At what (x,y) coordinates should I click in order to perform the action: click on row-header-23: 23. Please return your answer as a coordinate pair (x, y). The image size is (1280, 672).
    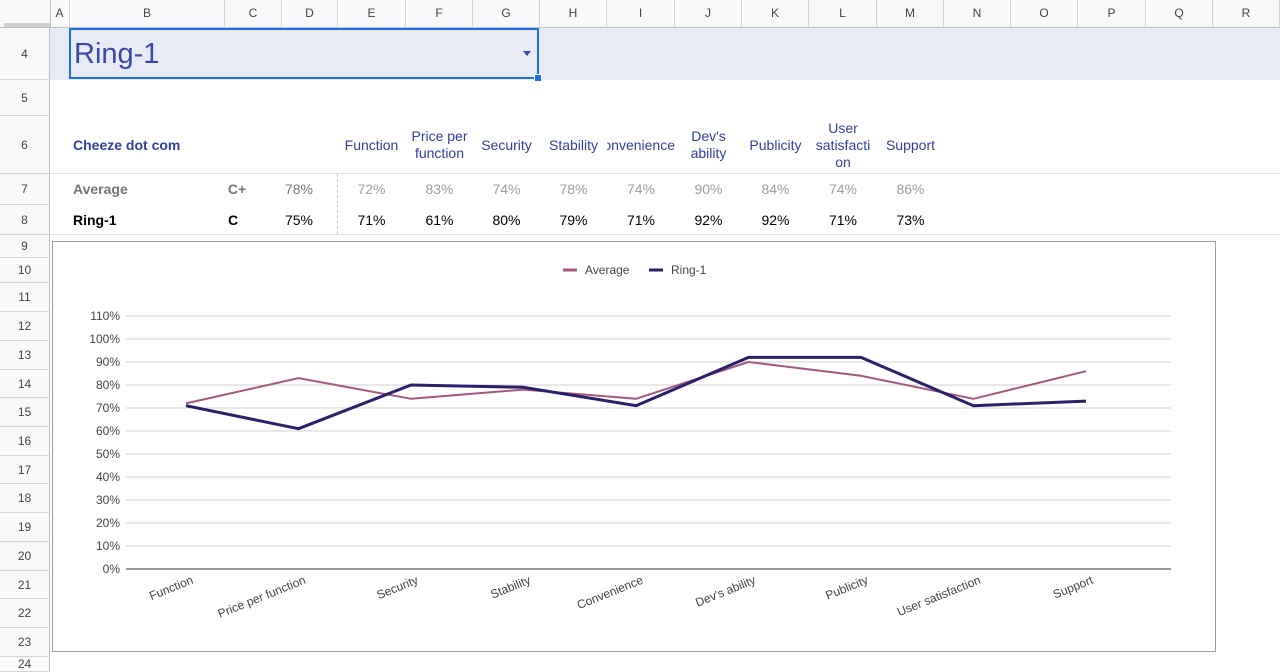
    Looking at the image, I should click on (25, 642).